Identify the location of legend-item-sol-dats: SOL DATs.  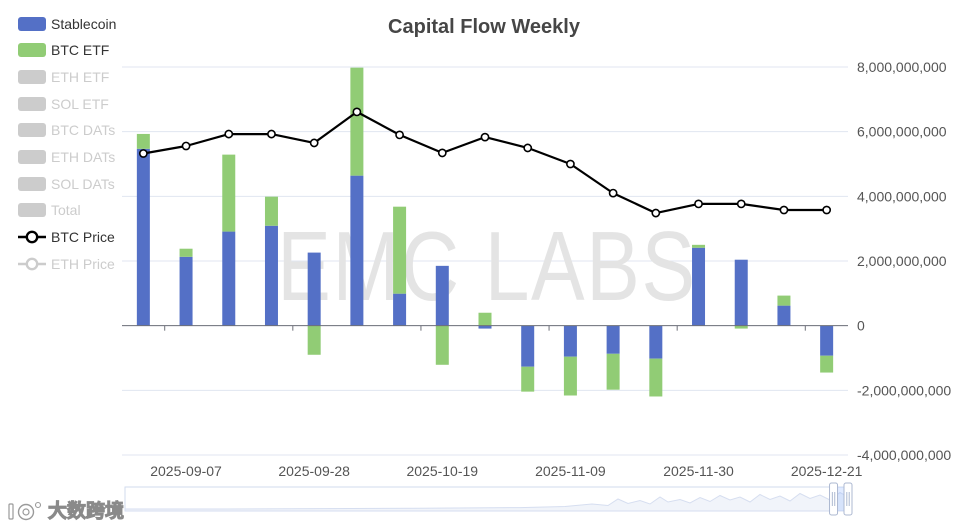
(74, 184).